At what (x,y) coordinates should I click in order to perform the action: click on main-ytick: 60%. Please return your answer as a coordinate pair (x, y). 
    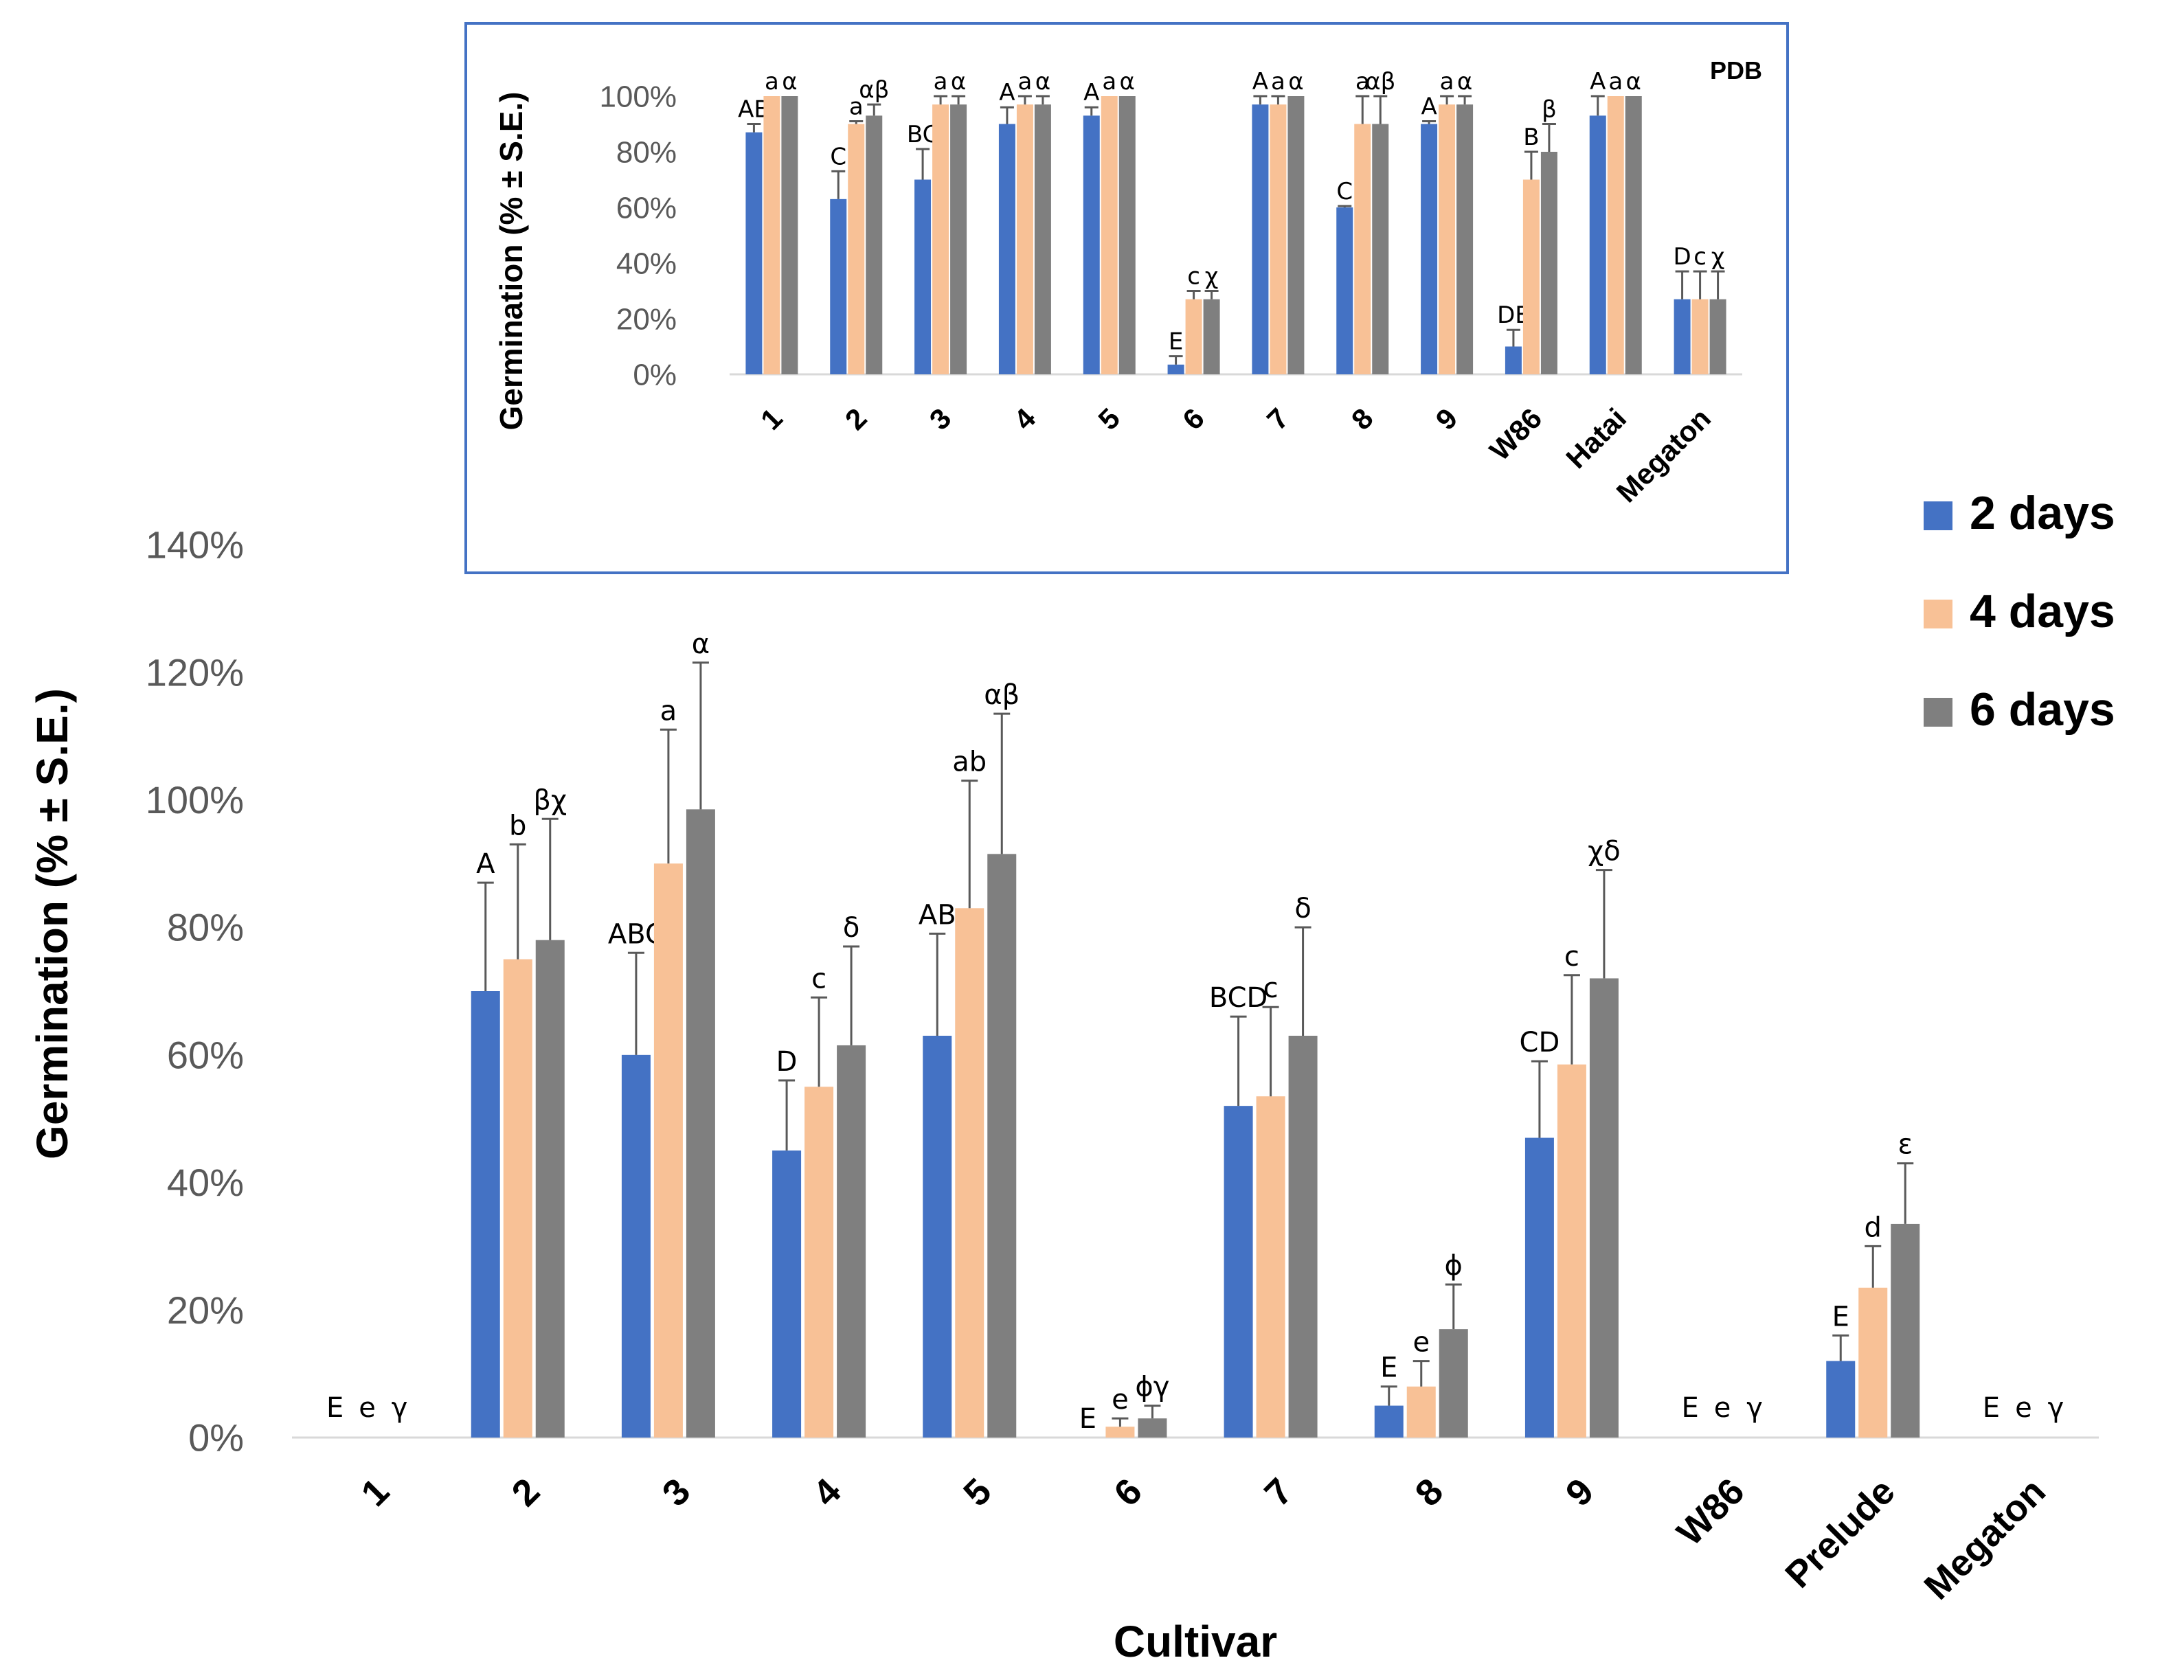
    Looking at the image, I should click on (205, 1054).